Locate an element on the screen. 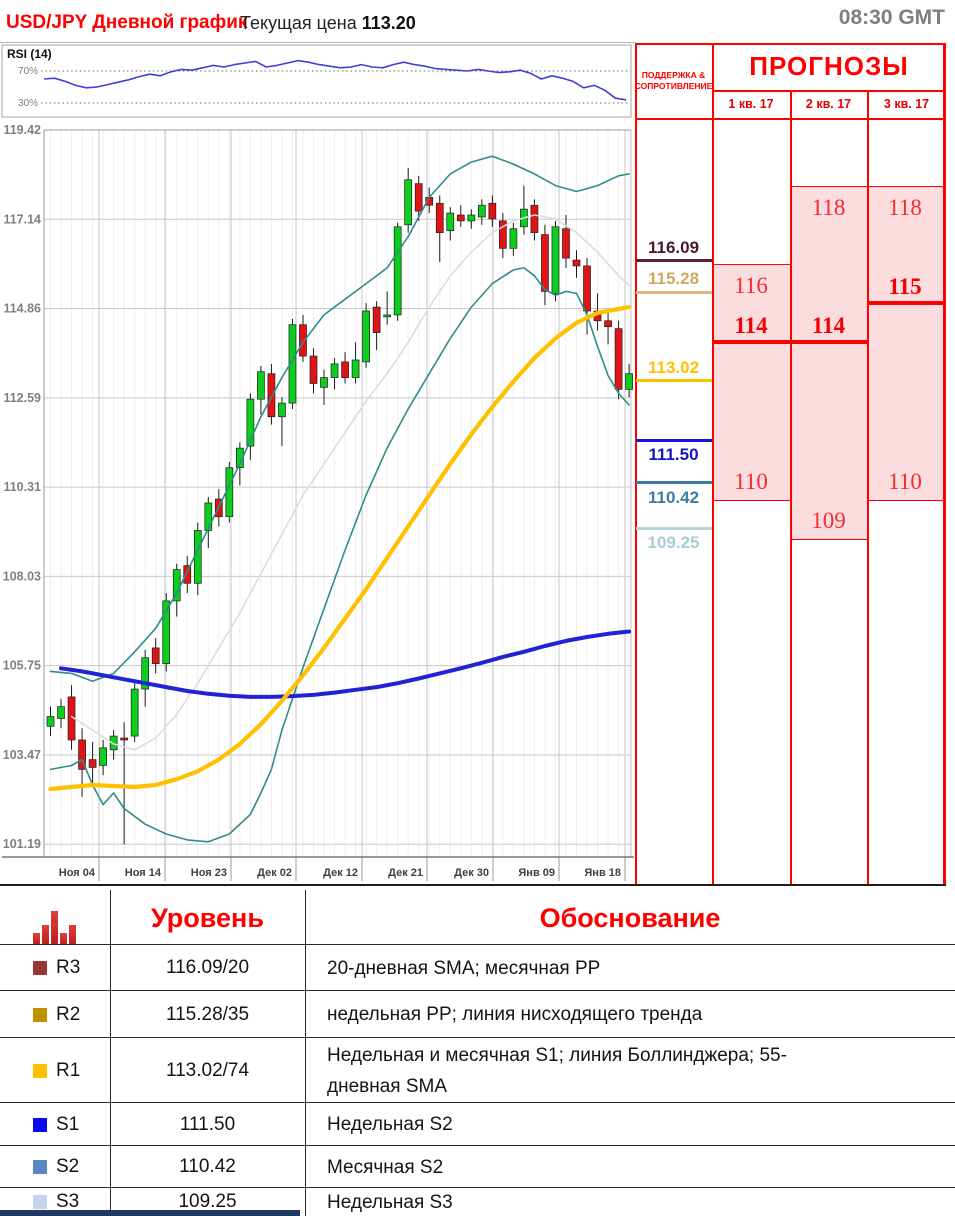 The image size is (955, 1216). forecast-high-label: 116 is located at coordinates (751, 285).